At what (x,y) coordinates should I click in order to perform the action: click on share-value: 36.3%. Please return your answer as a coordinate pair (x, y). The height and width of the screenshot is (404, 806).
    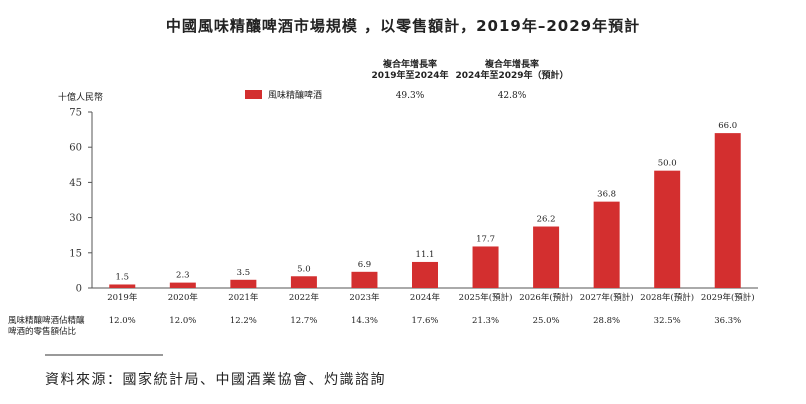
    Looking at the image, I should click on (727, 321).